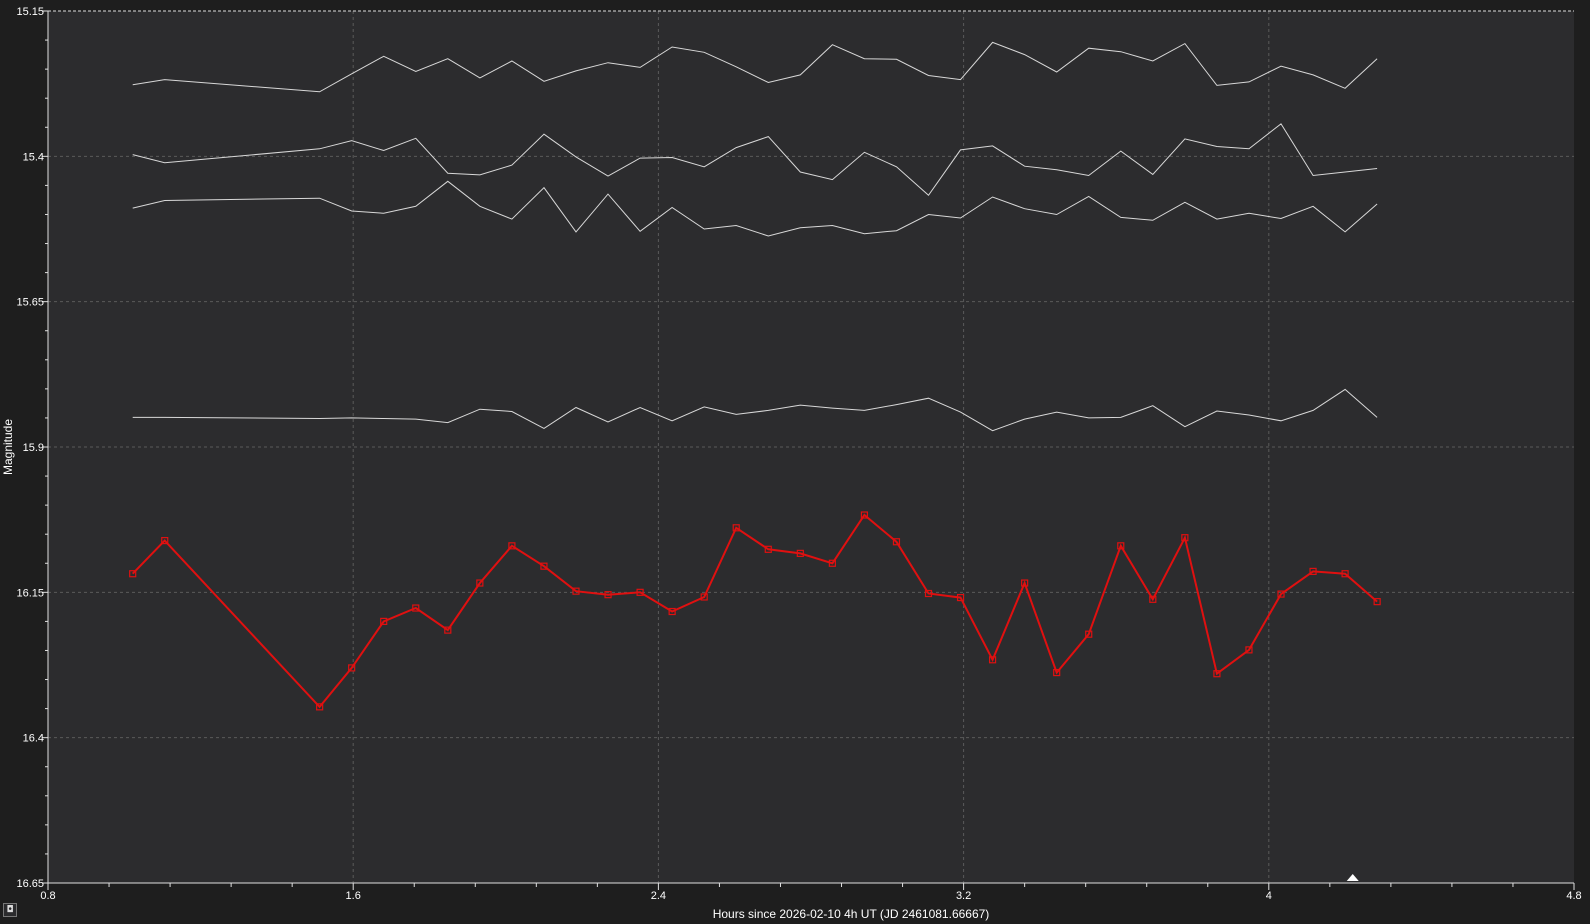 The width and height of the screenshot is (1590, 924). I want to click on options-button: ◘, so click(10, 910).